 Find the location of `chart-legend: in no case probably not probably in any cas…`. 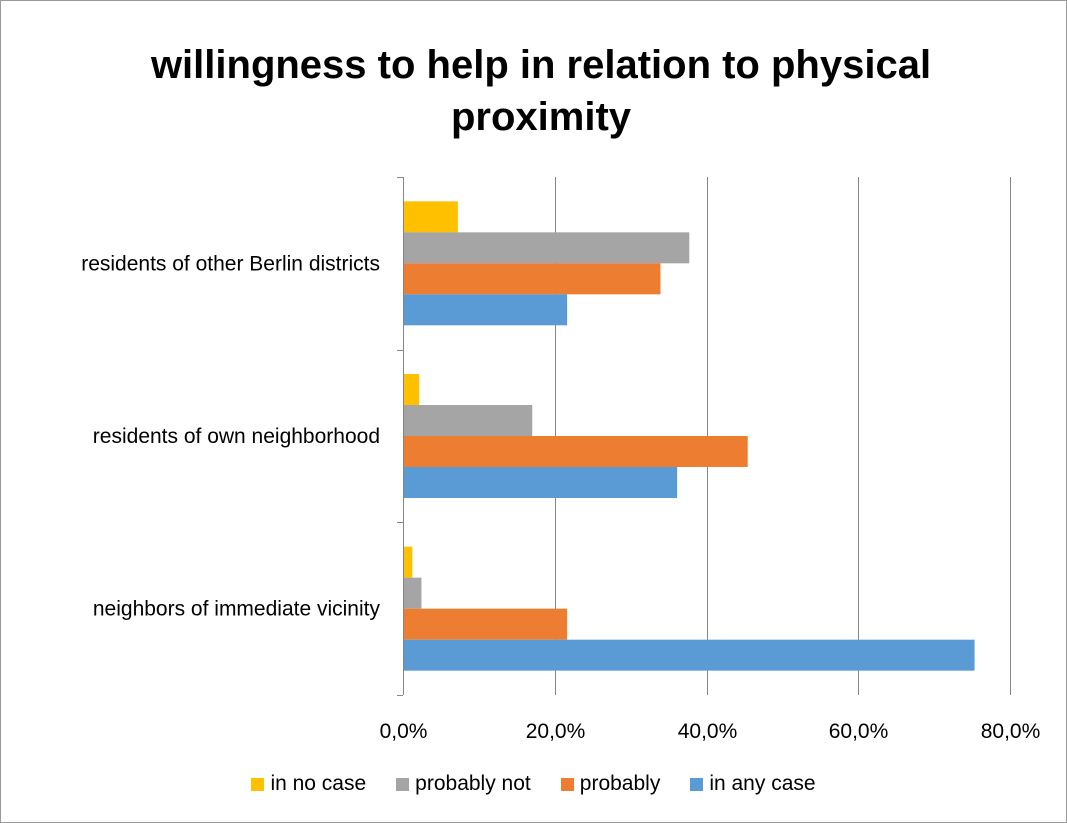

chart-legend: in no case probably not probably in any cas… is located at coordinates (533, 784).